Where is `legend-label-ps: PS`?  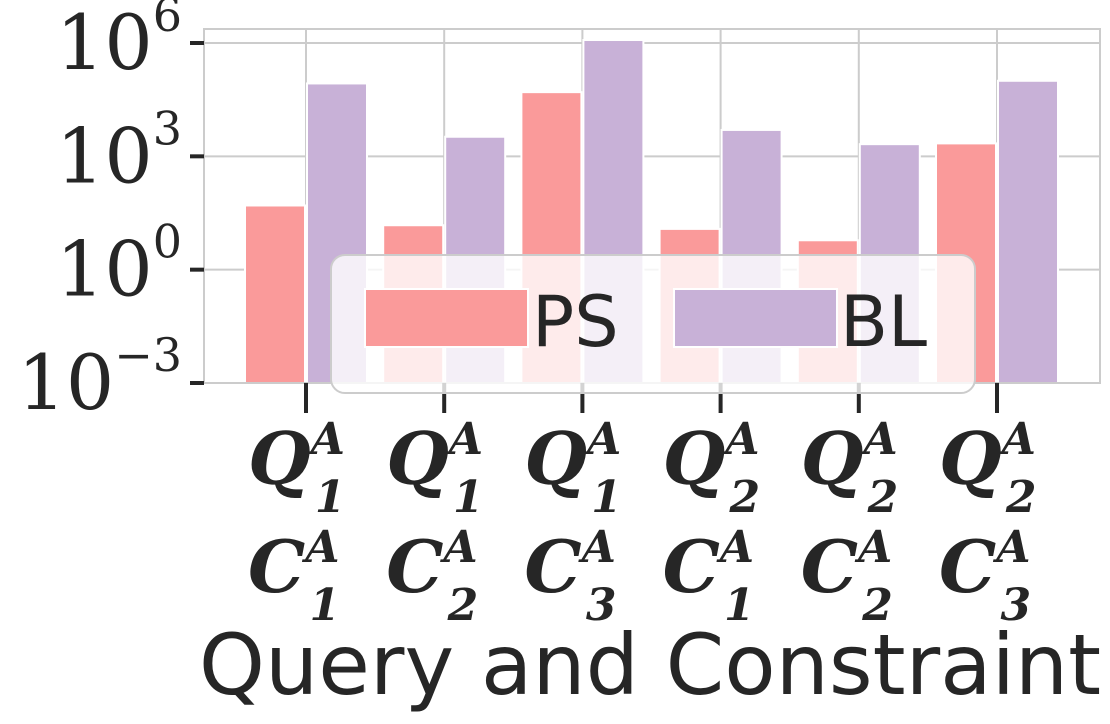
legend-label-ps: PS is located at coordinates (575, 322).